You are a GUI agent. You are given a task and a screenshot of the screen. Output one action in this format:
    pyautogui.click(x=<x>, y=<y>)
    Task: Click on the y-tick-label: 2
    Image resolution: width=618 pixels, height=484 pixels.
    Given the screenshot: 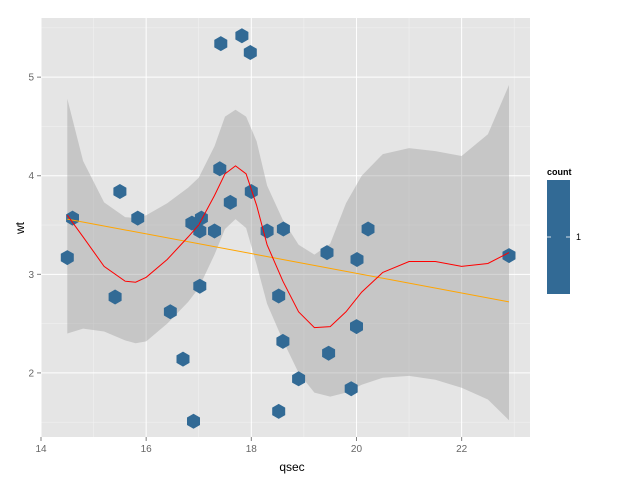 What is the action you would take?
    pyautogui.click(x=31, y=373)
    